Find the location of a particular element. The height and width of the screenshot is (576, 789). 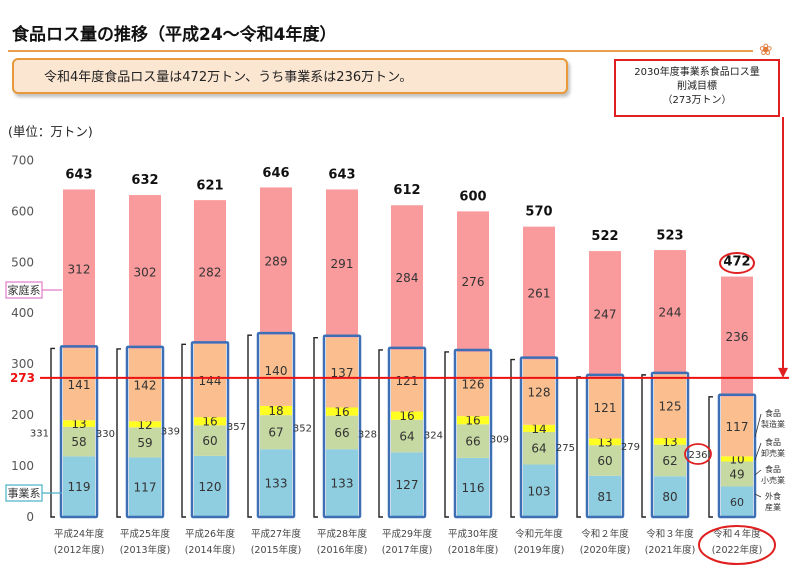

sector-label-wholesale: 食品 is located at coordinates (773, 442).